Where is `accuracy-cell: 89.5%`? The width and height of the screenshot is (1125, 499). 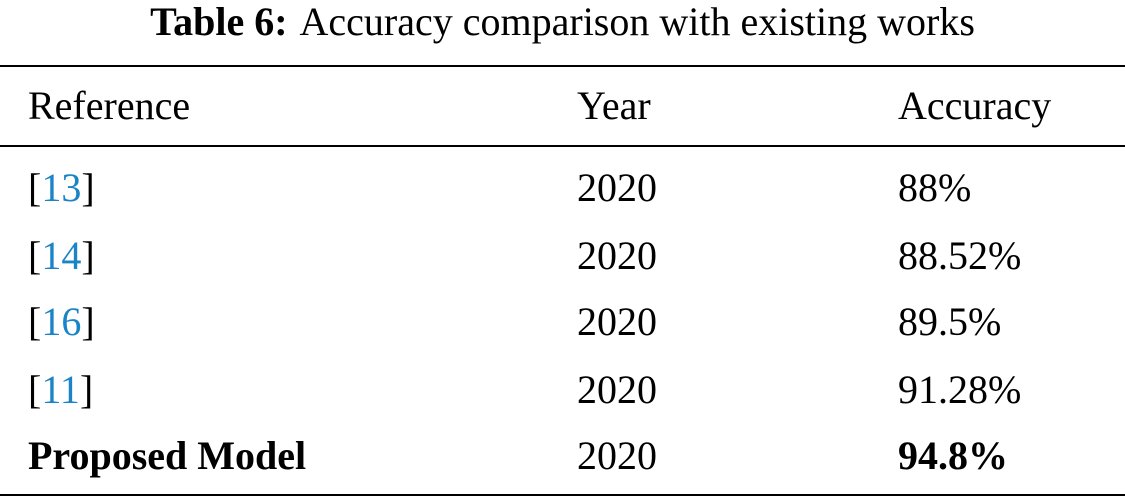 accuracy-cell: 89.5% is located at coordinates (950, 321).